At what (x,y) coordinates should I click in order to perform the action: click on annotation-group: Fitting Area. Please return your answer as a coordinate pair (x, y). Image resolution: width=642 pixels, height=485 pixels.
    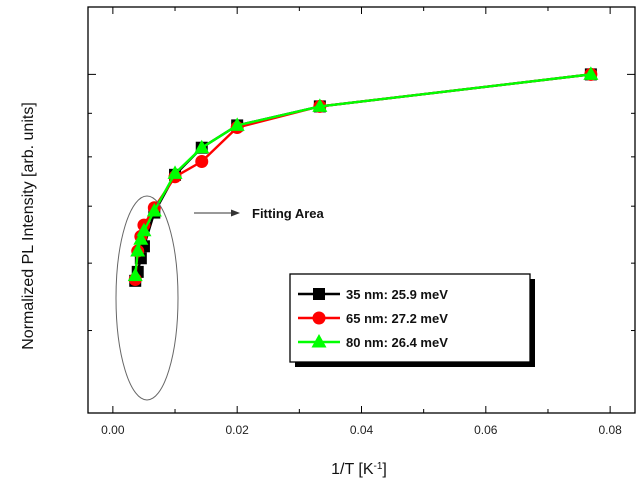
    Looking at the image, I should click on (220, 298).